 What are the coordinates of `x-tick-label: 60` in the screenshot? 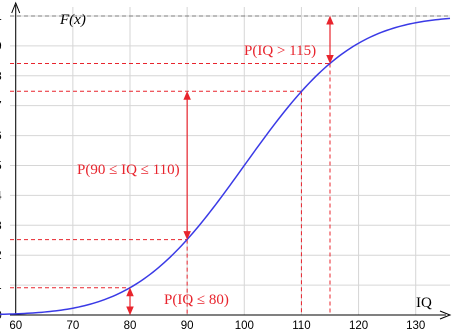 It's located at (15, 326).